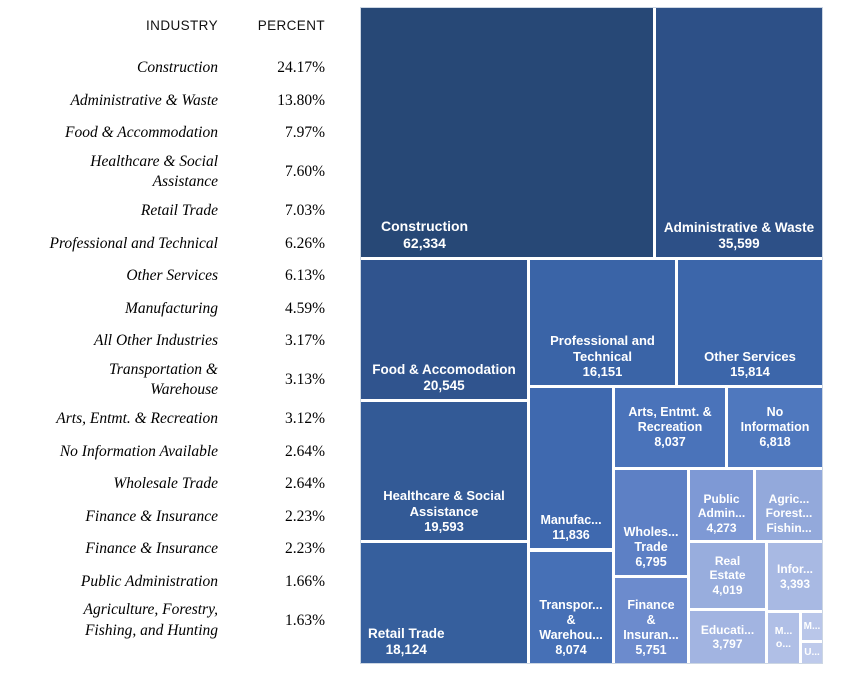  What do you see at coordinates (444, 511) in the screenshot?
I see `treemap-cell-label: Healthcare & Social Assistance 19,593` at bounding box center [444, 511].